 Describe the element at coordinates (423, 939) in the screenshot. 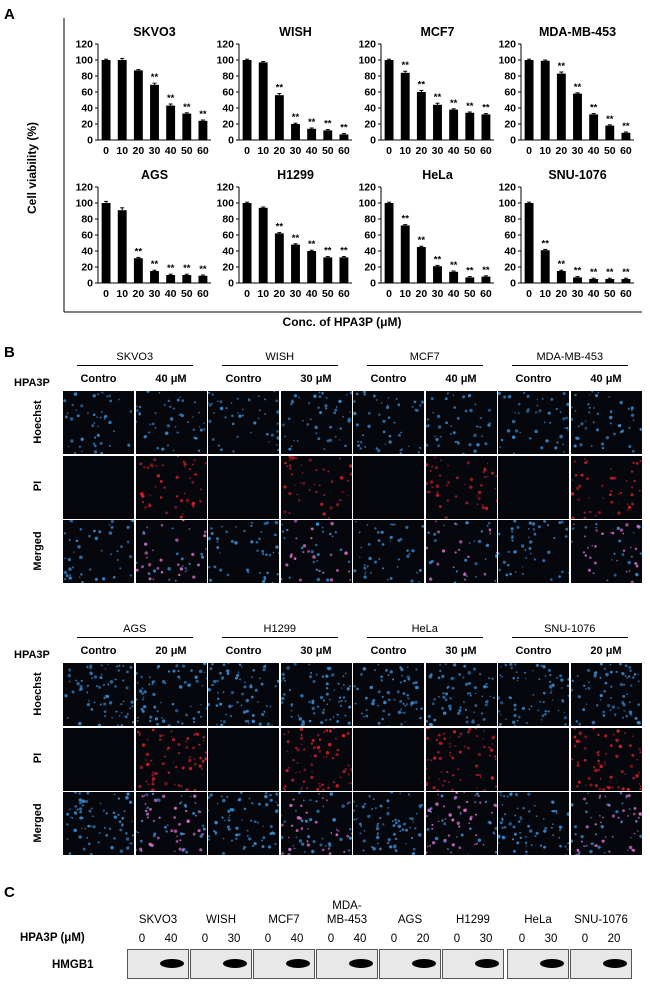

I see `dose-label: 20` at that location.